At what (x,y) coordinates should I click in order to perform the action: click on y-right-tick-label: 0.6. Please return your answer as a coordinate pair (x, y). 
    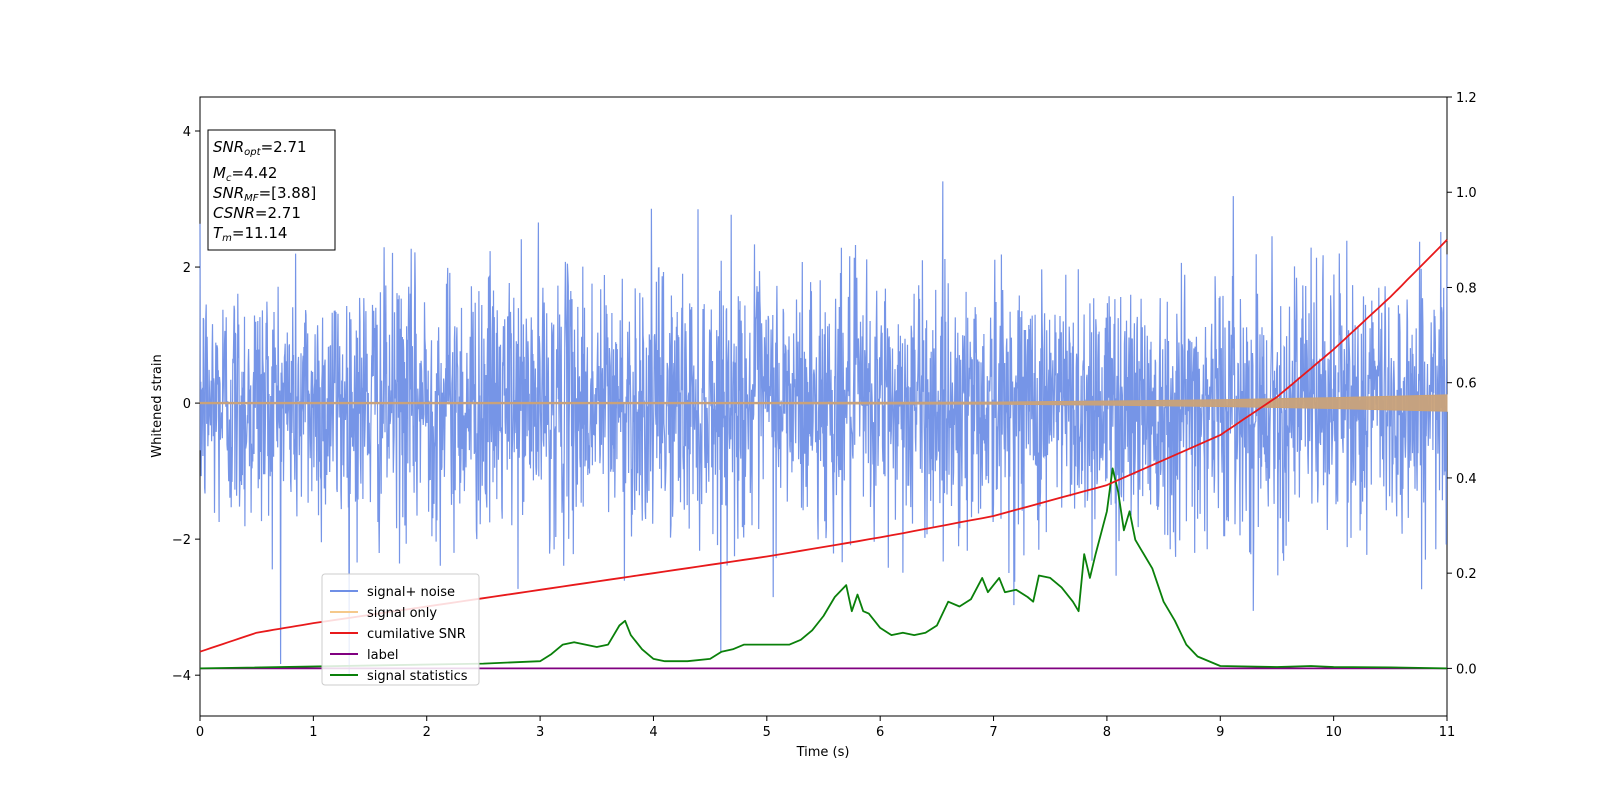
    Looking at the image, I should click on (1466, 384).